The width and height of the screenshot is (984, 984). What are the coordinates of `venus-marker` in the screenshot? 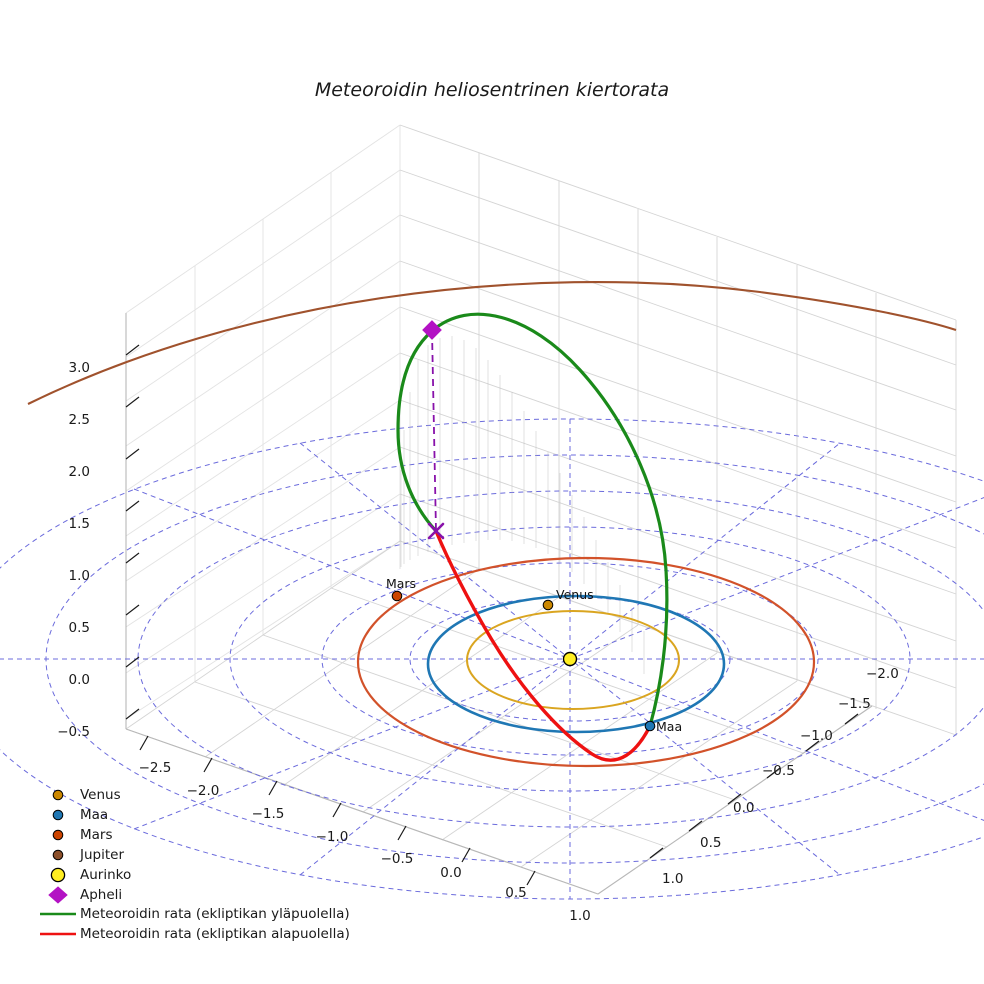 It's located at (548, 605).